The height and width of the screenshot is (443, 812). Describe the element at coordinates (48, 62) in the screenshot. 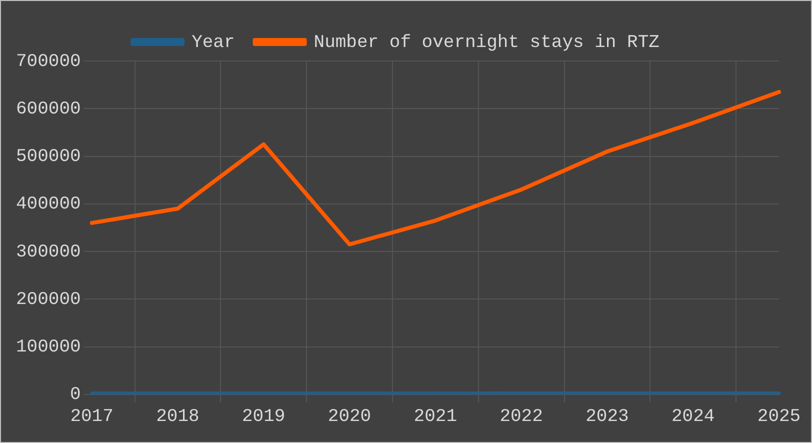

I see `y-tick-label: 700000` at that location.